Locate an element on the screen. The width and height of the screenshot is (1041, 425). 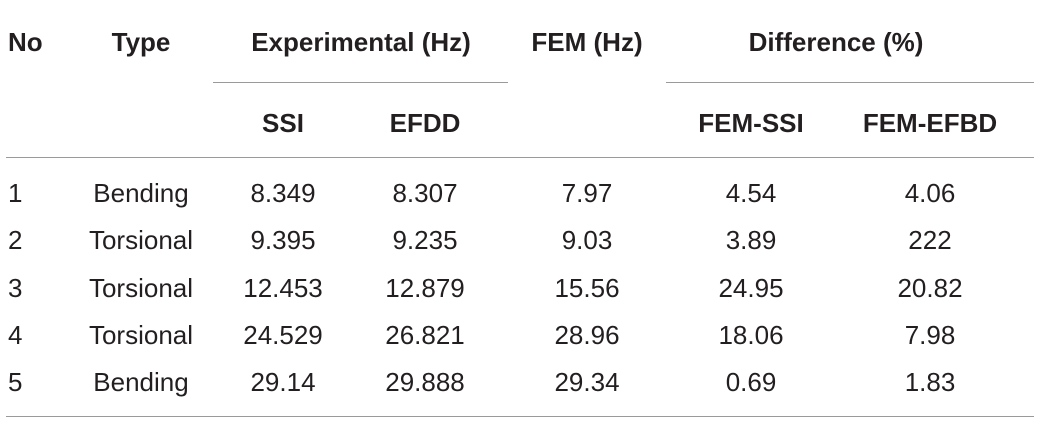
row-3-ssi: 12.453 is located at coordinates (283, 288).